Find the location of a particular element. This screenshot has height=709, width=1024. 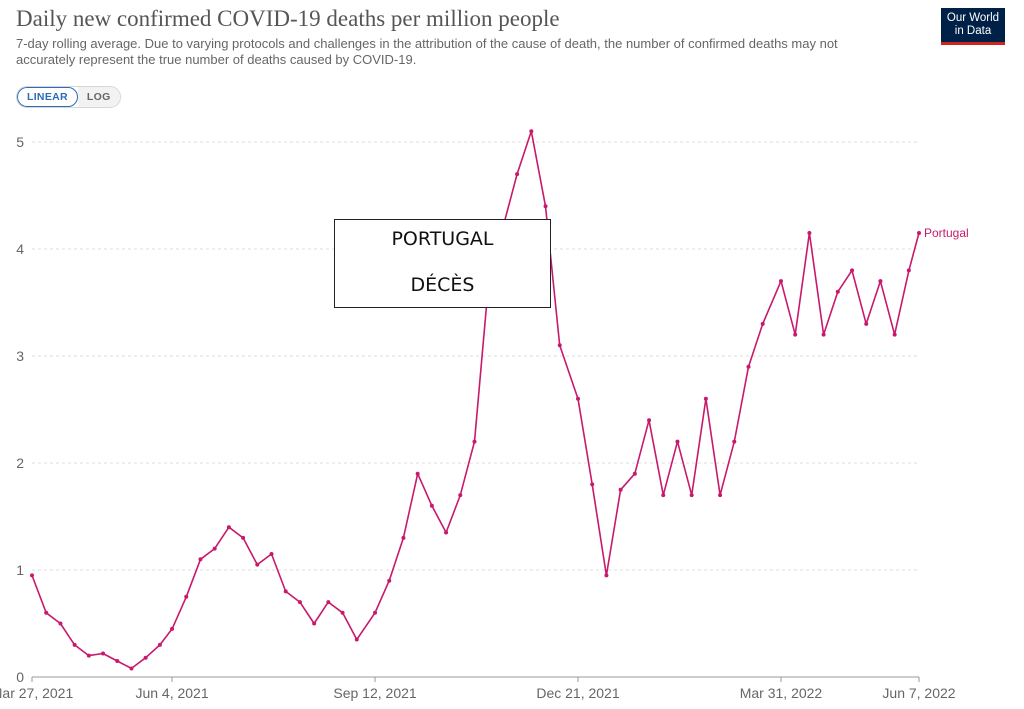

x-tick-label: Dec 21, 2021 is located at coordinates (577, 693).